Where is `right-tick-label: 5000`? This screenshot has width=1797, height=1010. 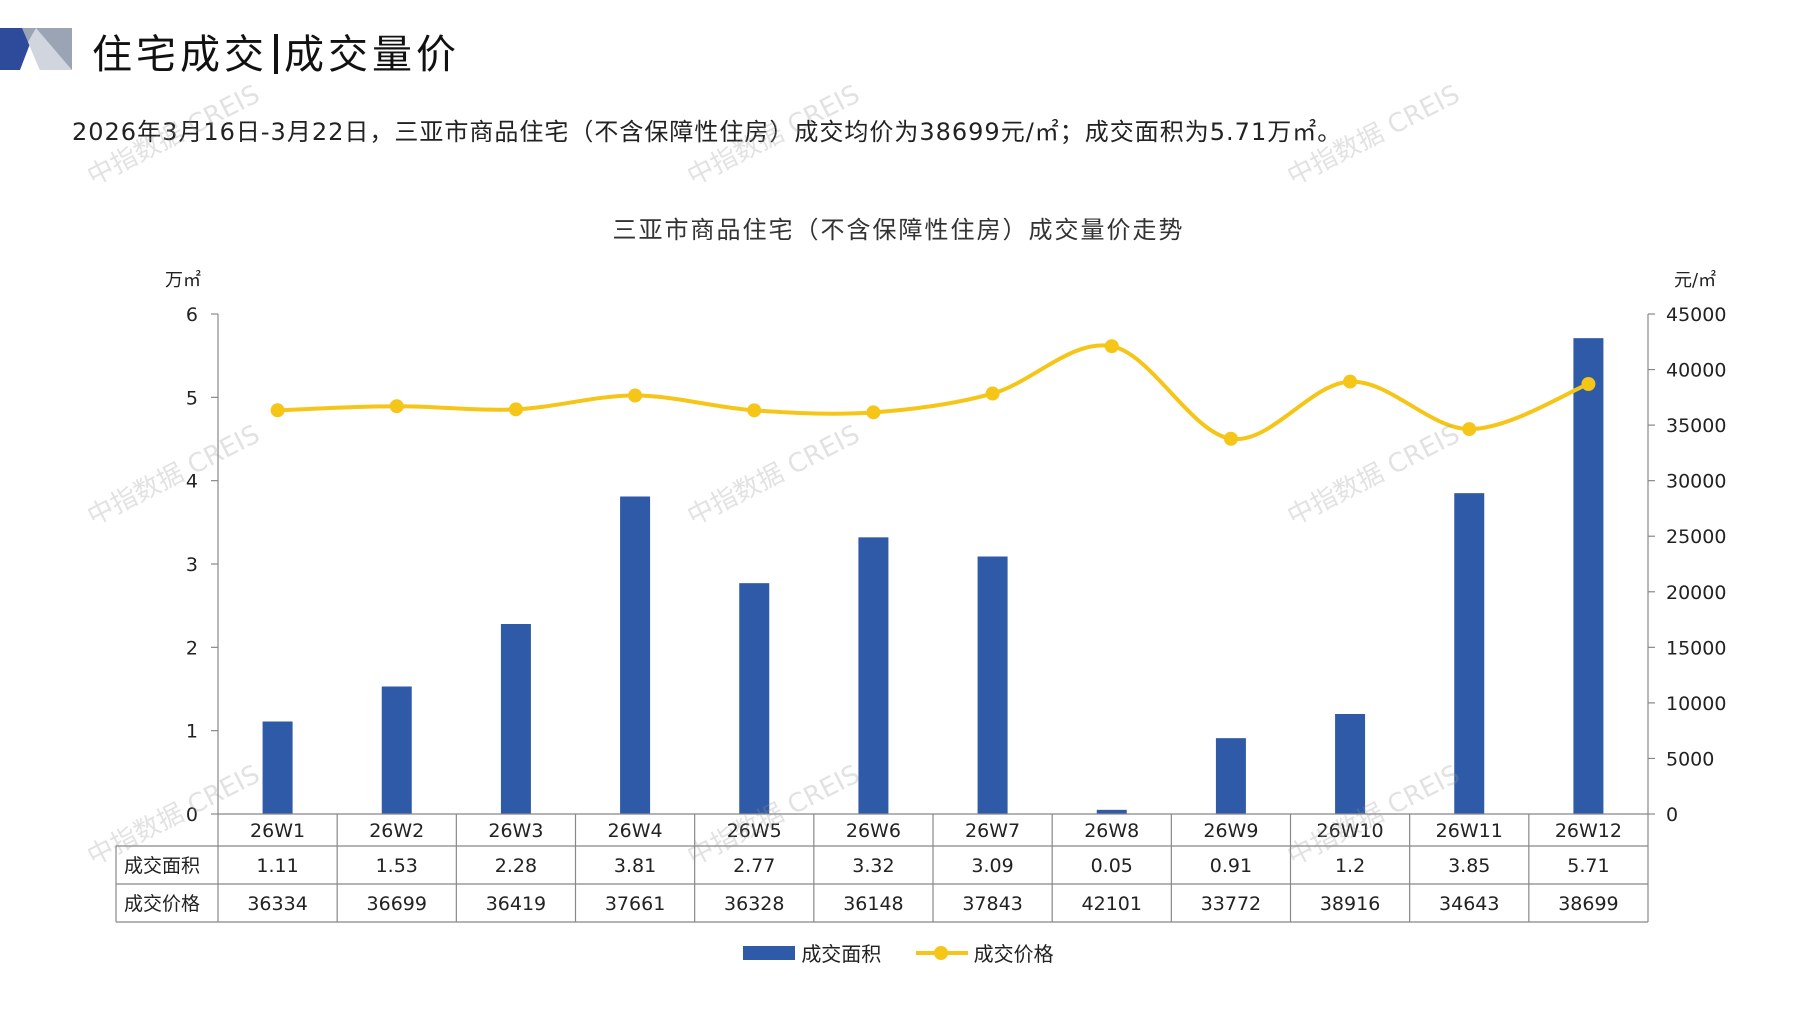
right-tick-label: 5000 is located at coordinates (1690, 759).